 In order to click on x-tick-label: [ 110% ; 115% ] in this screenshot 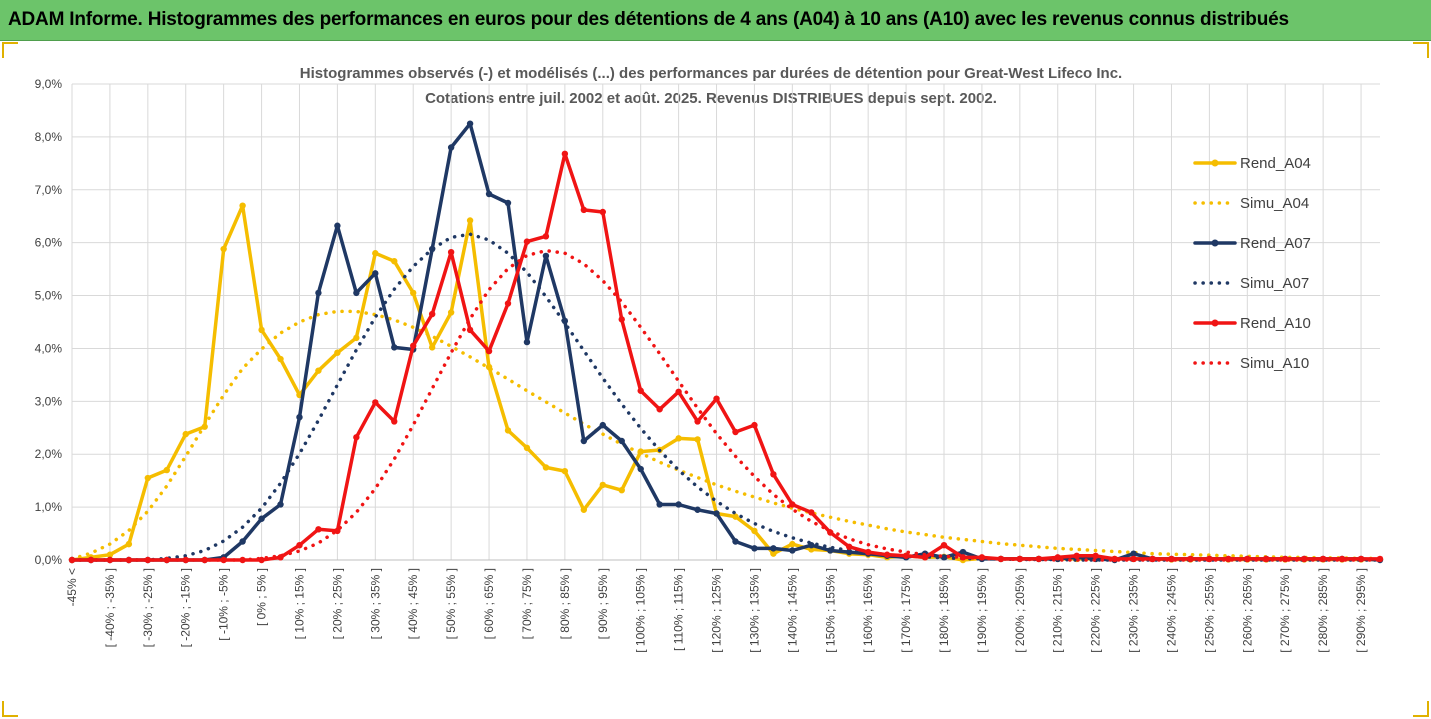, I will do `click(679, 609)`.